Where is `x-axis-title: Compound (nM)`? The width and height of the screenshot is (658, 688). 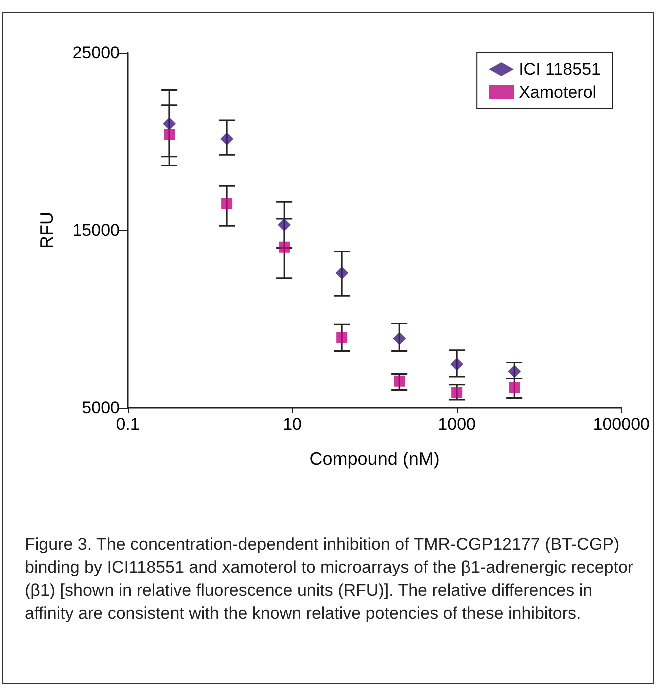
x-axis-title: Compound (nM) is located at coordinates (375, 459).